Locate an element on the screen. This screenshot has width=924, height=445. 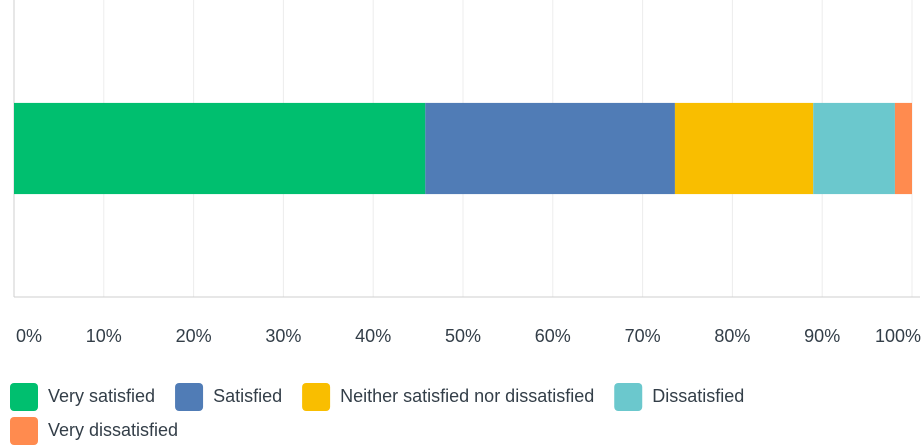
x-tick-label: 10% is located at coordinates (104, 336).